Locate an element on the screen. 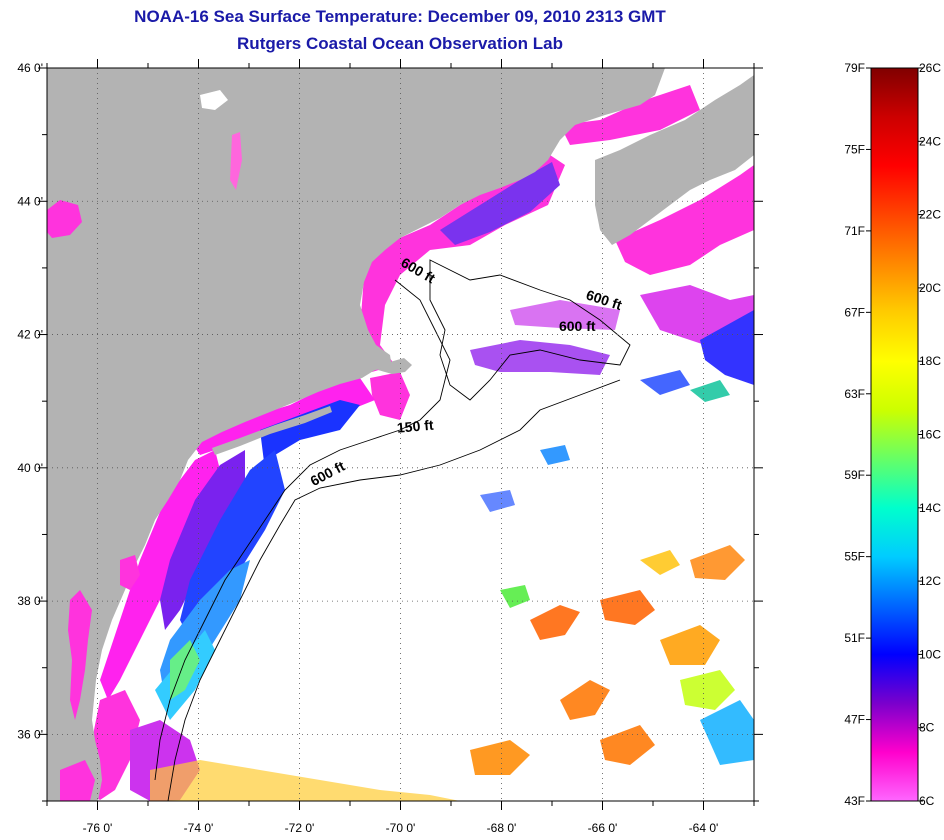  lake-ontario is located at coordinates (64, 219).